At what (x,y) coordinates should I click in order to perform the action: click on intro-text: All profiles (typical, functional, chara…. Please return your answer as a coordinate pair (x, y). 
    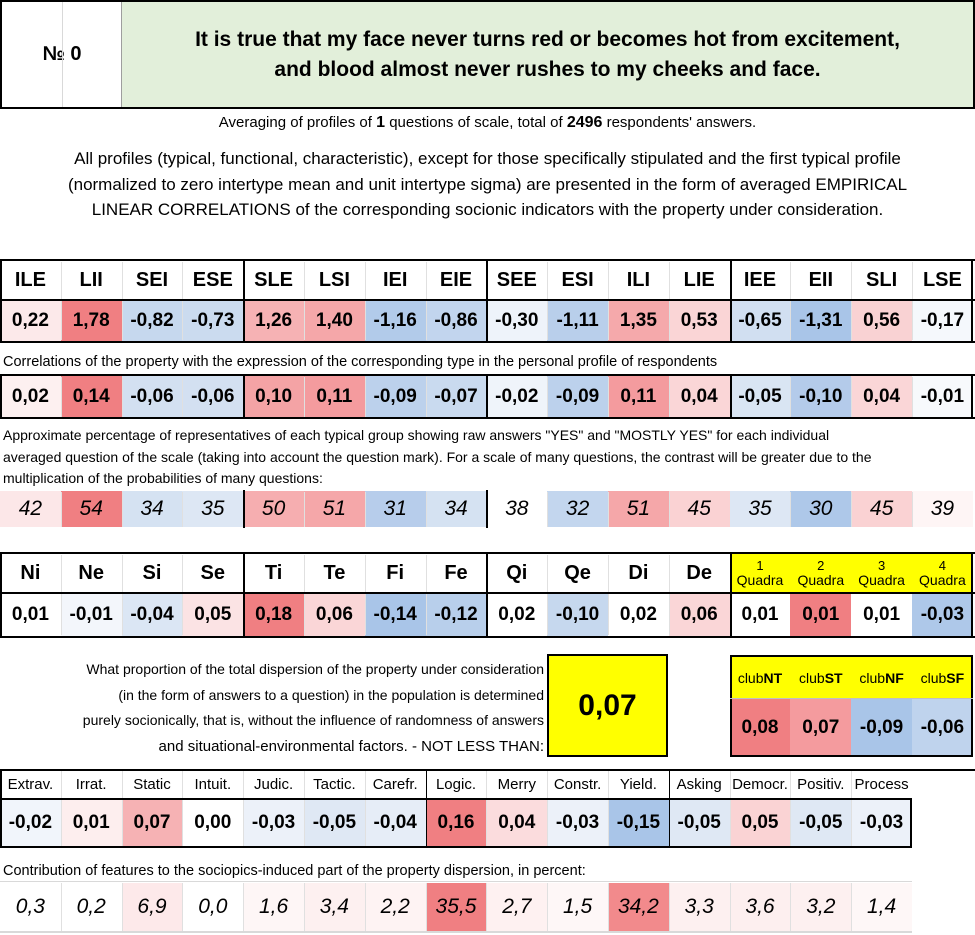
    Looking at the image, I should click on (487, 184).